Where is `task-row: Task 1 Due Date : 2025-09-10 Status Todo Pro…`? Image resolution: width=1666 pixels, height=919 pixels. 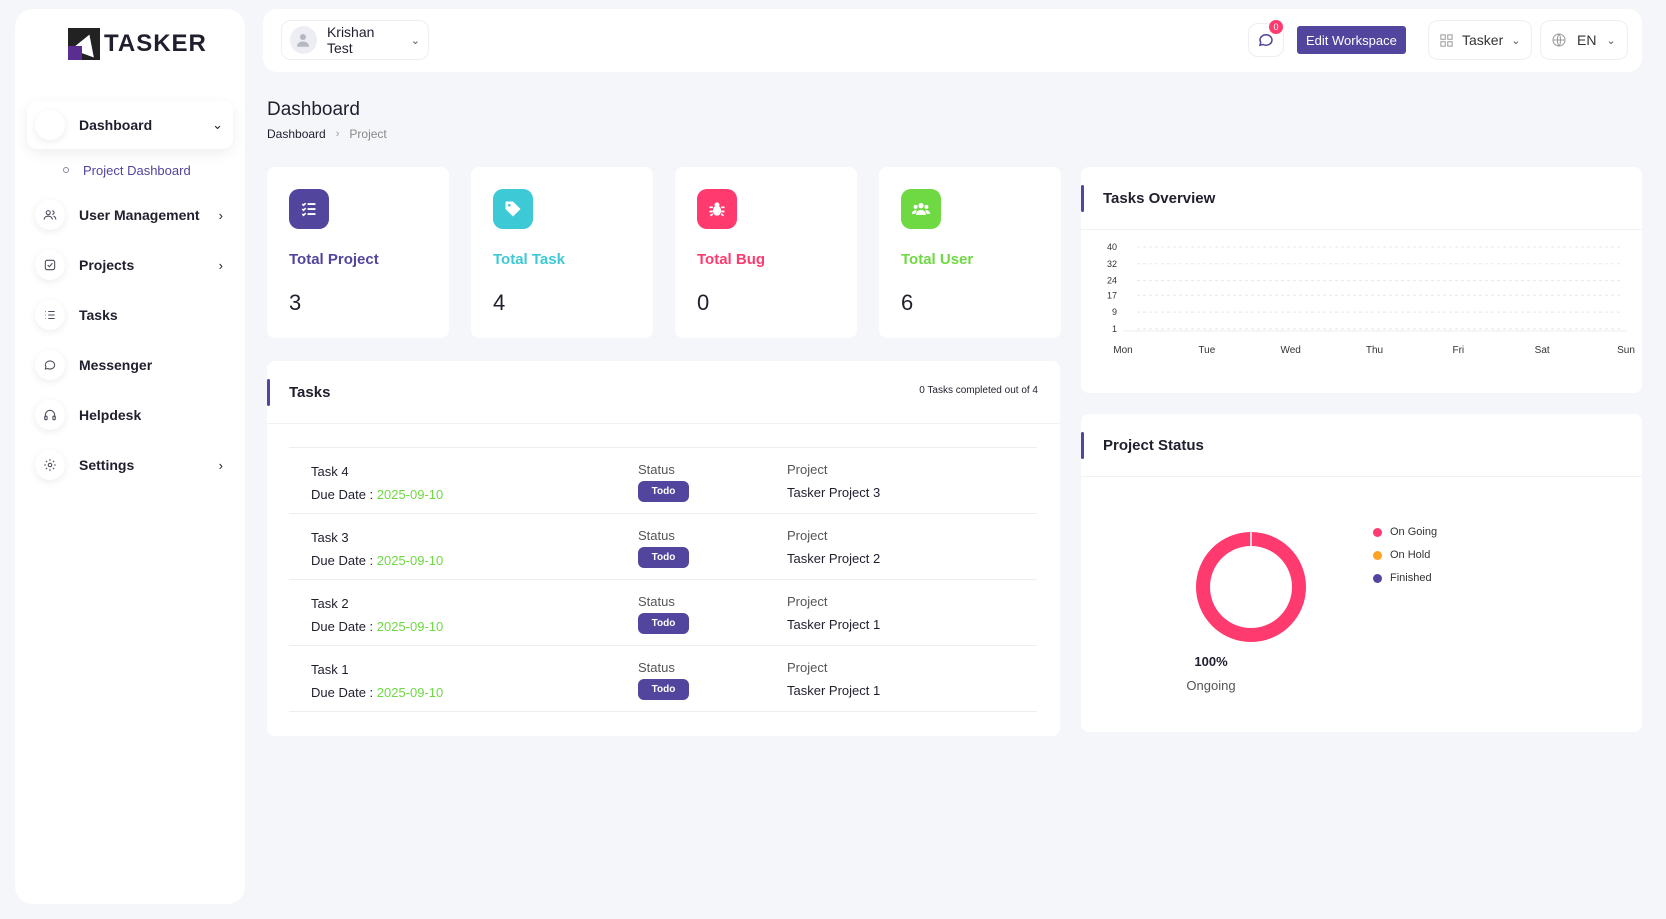 task-row: Task 1 Due Date : 2025-09-10 Status Todo Pro… is located at coordinates (663, 679).